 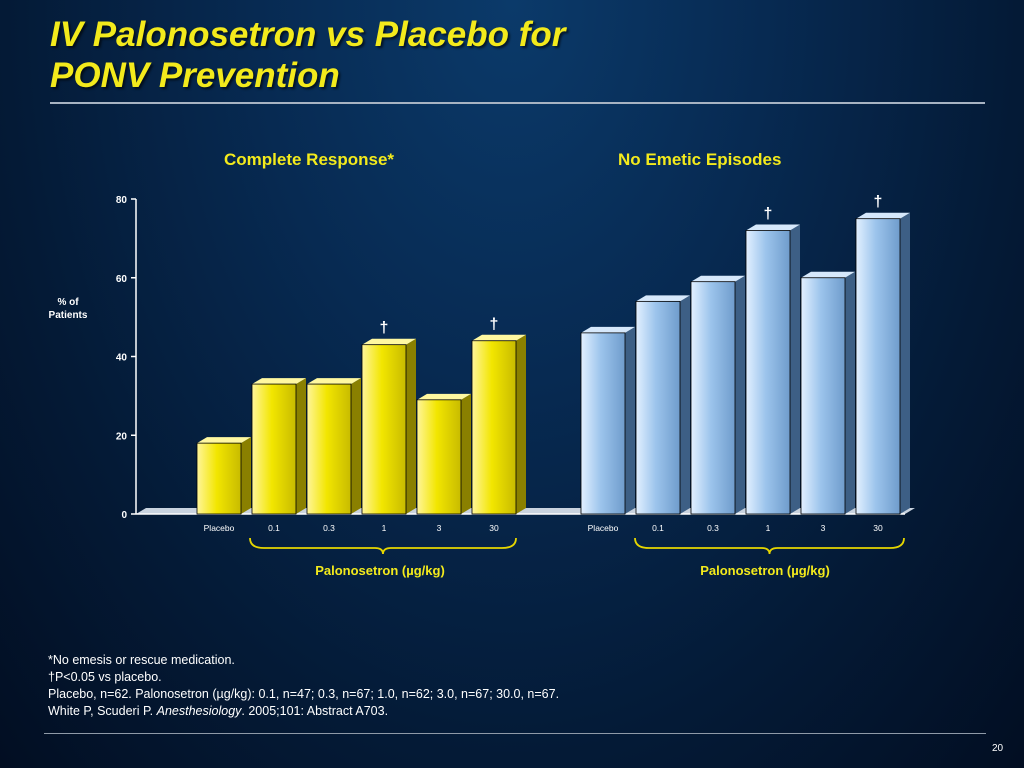 What do you see at coordinates (141, 660) in the screenshot?
I see `footnote-complete-response: *No emesis or rescue medication.` at bounding box center [141, 660].